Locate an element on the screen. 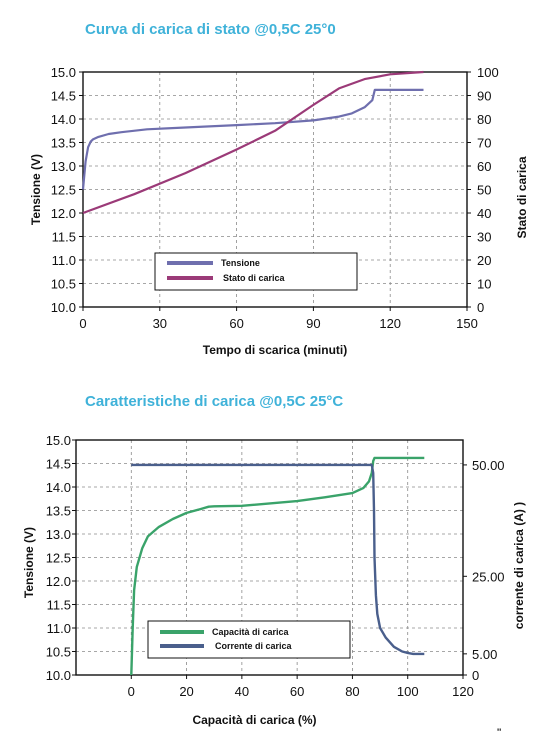 This screenshot has height=736, width=556. chart-2-y2tick-label: 0 is located at coordinates (475, 675).